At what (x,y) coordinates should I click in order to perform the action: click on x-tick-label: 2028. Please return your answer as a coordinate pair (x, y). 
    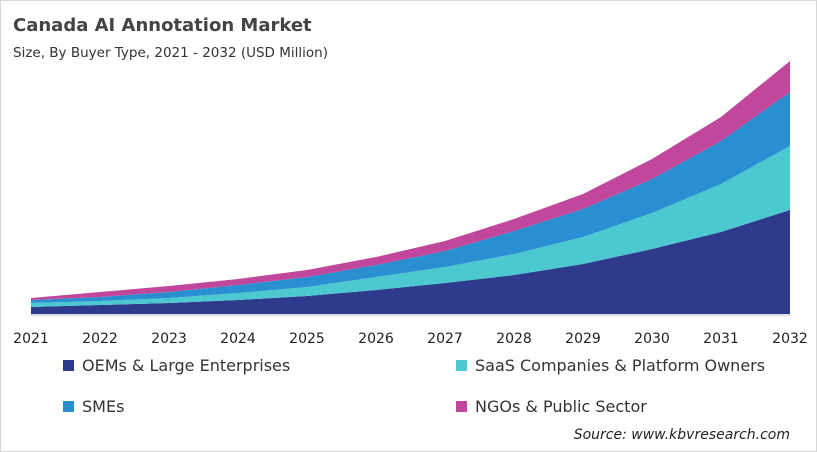
    Looking at the image, I should click on (514, 339).